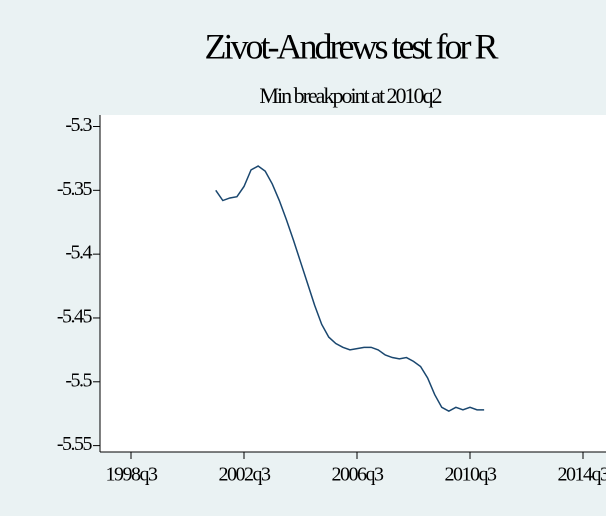  What do you see at coordinates (358, 475) in the screenshot?
I see `x-tick-label: 2006q3` at bounding box center [358, 475].